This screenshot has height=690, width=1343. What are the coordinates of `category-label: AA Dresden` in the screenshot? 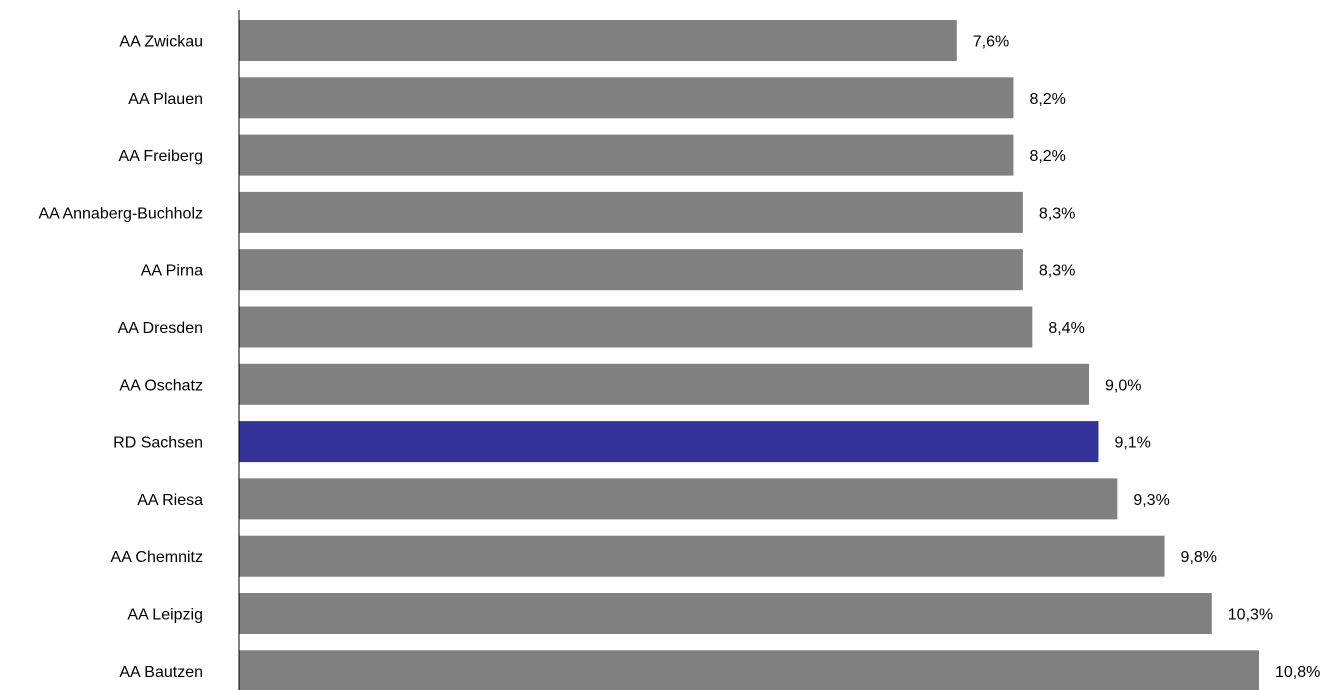 It's located at (160, 328).